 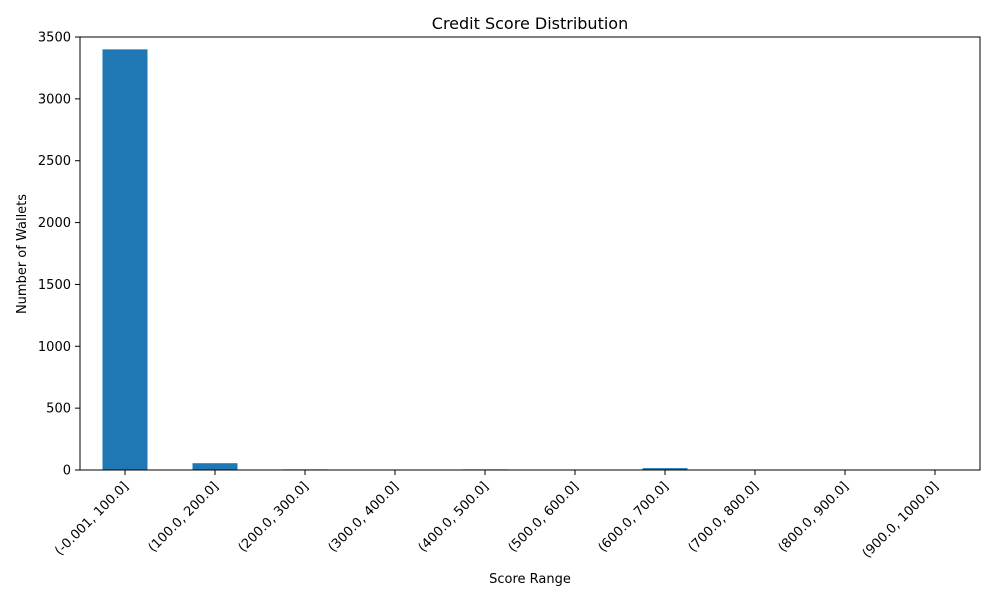 What do you see at coordinates (67, 471) in the screenshot?
I see `y-tick-label-0: 0` at bounding box center [67, 471].